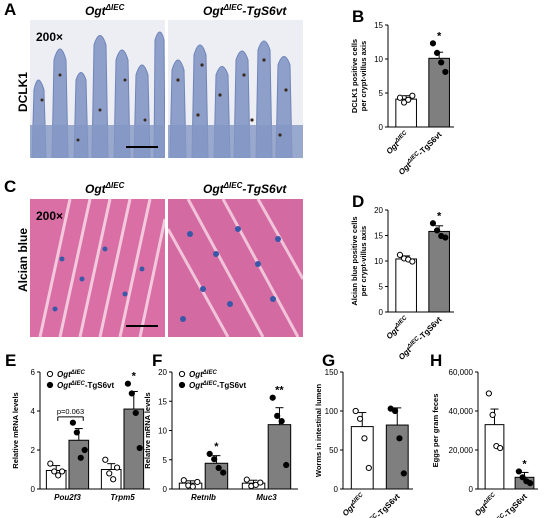 The height and width of the screenshot is (518, 550). What do you see at coordinates (381, 127) in the screenshot?
I see `y-tick-label-B: 0` at bounding box center [381, 127].